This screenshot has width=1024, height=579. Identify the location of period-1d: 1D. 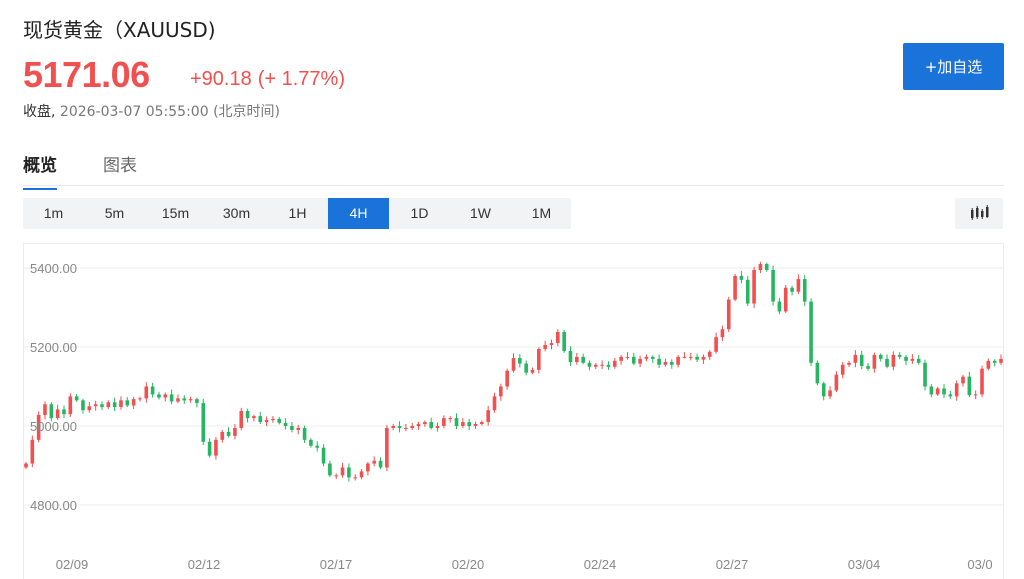
(419, 213).